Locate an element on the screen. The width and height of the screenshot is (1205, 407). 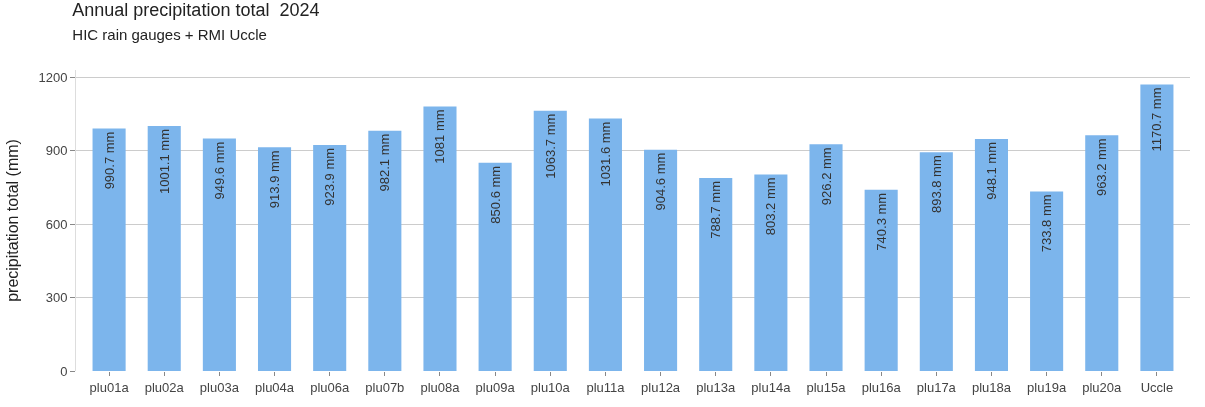
chart-subtitle: HIC rain gauges + RMI Uccle is located at coordinates (169, 34).